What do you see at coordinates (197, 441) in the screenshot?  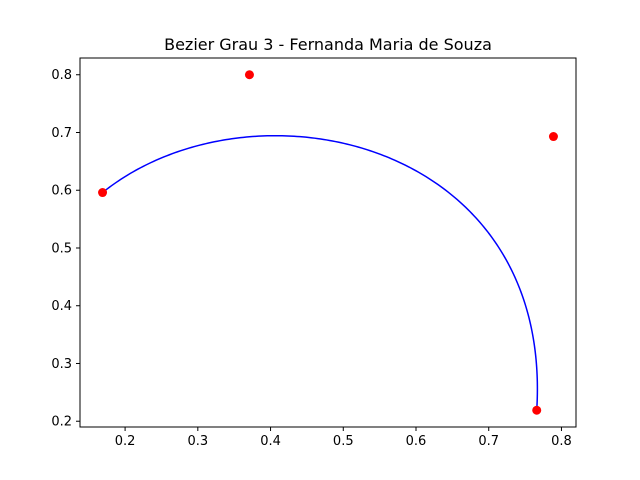 I see `x-tick-label: 0.3` at bounding box center [197, 441].